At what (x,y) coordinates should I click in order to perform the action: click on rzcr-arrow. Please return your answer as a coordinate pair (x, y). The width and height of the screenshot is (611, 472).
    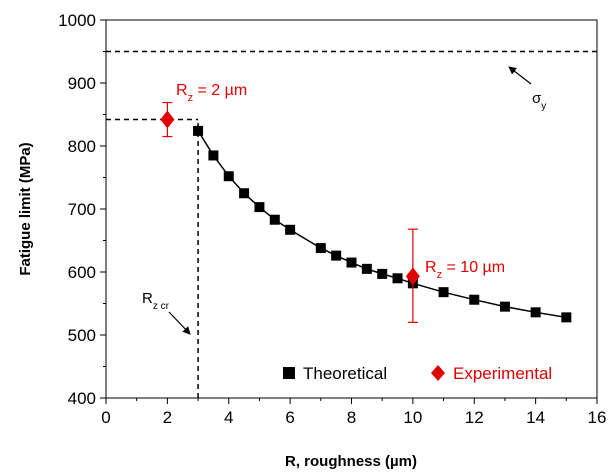
    Looking at the image, I should click on (179, 323).